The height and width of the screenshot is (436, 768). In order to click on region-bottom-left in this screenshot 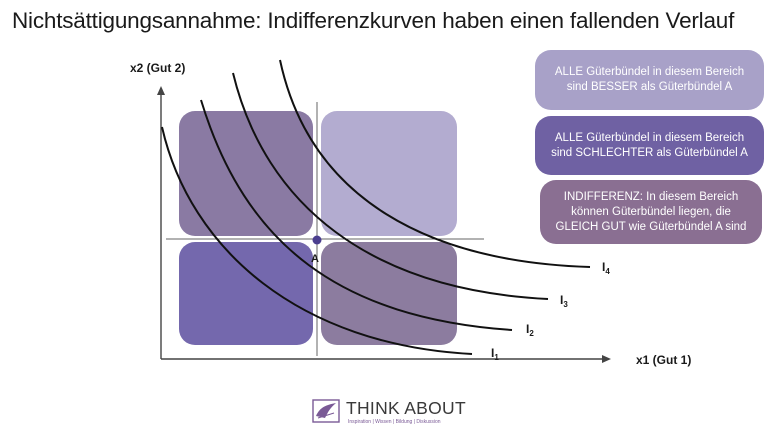, I will do `click(246, 293)`.